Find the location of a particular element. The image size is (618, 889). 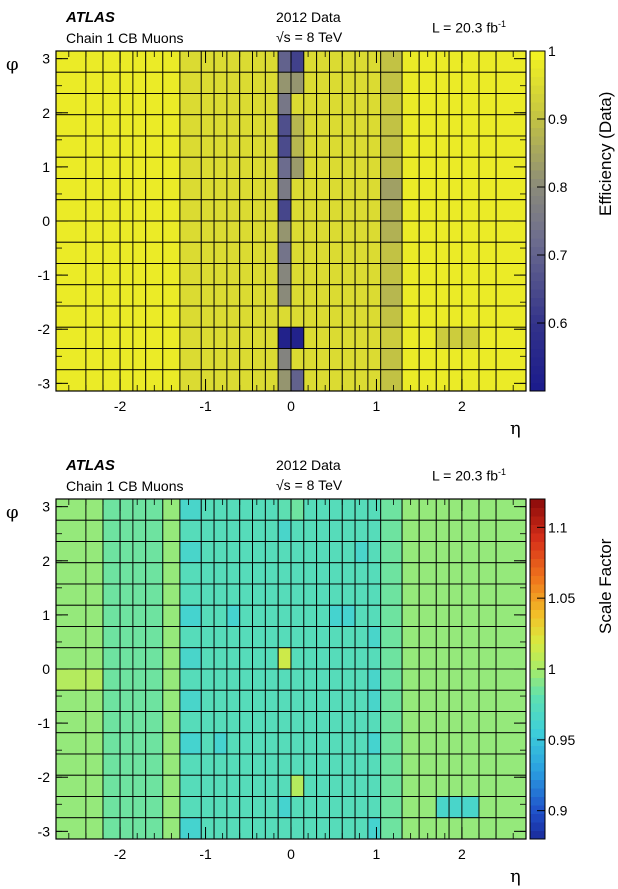

x-axis-label: η is located at coordinates (515, 428).